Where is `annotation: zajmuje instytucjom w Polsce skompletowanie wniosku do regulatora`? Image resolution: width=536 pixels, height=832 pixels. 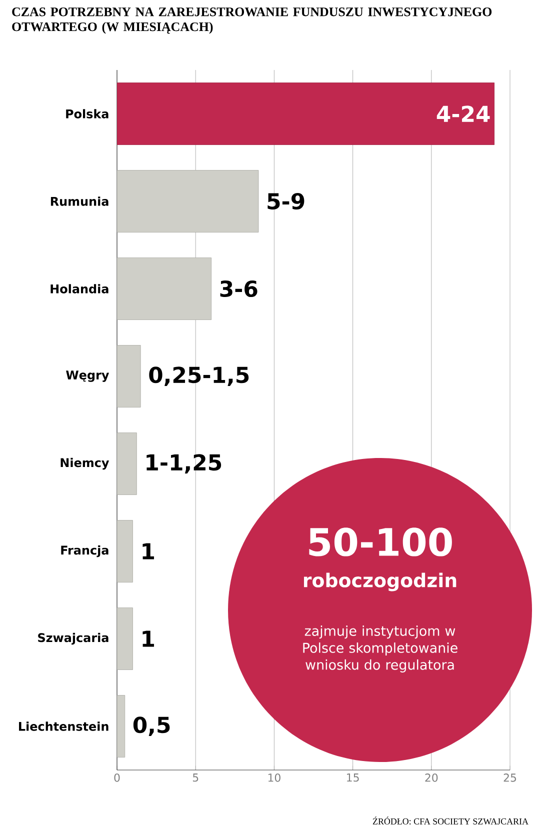 annotation: zajmuje instytucjom w Polsce skompletowanie wniosku do regulatora is located at coordinates (380, 649).